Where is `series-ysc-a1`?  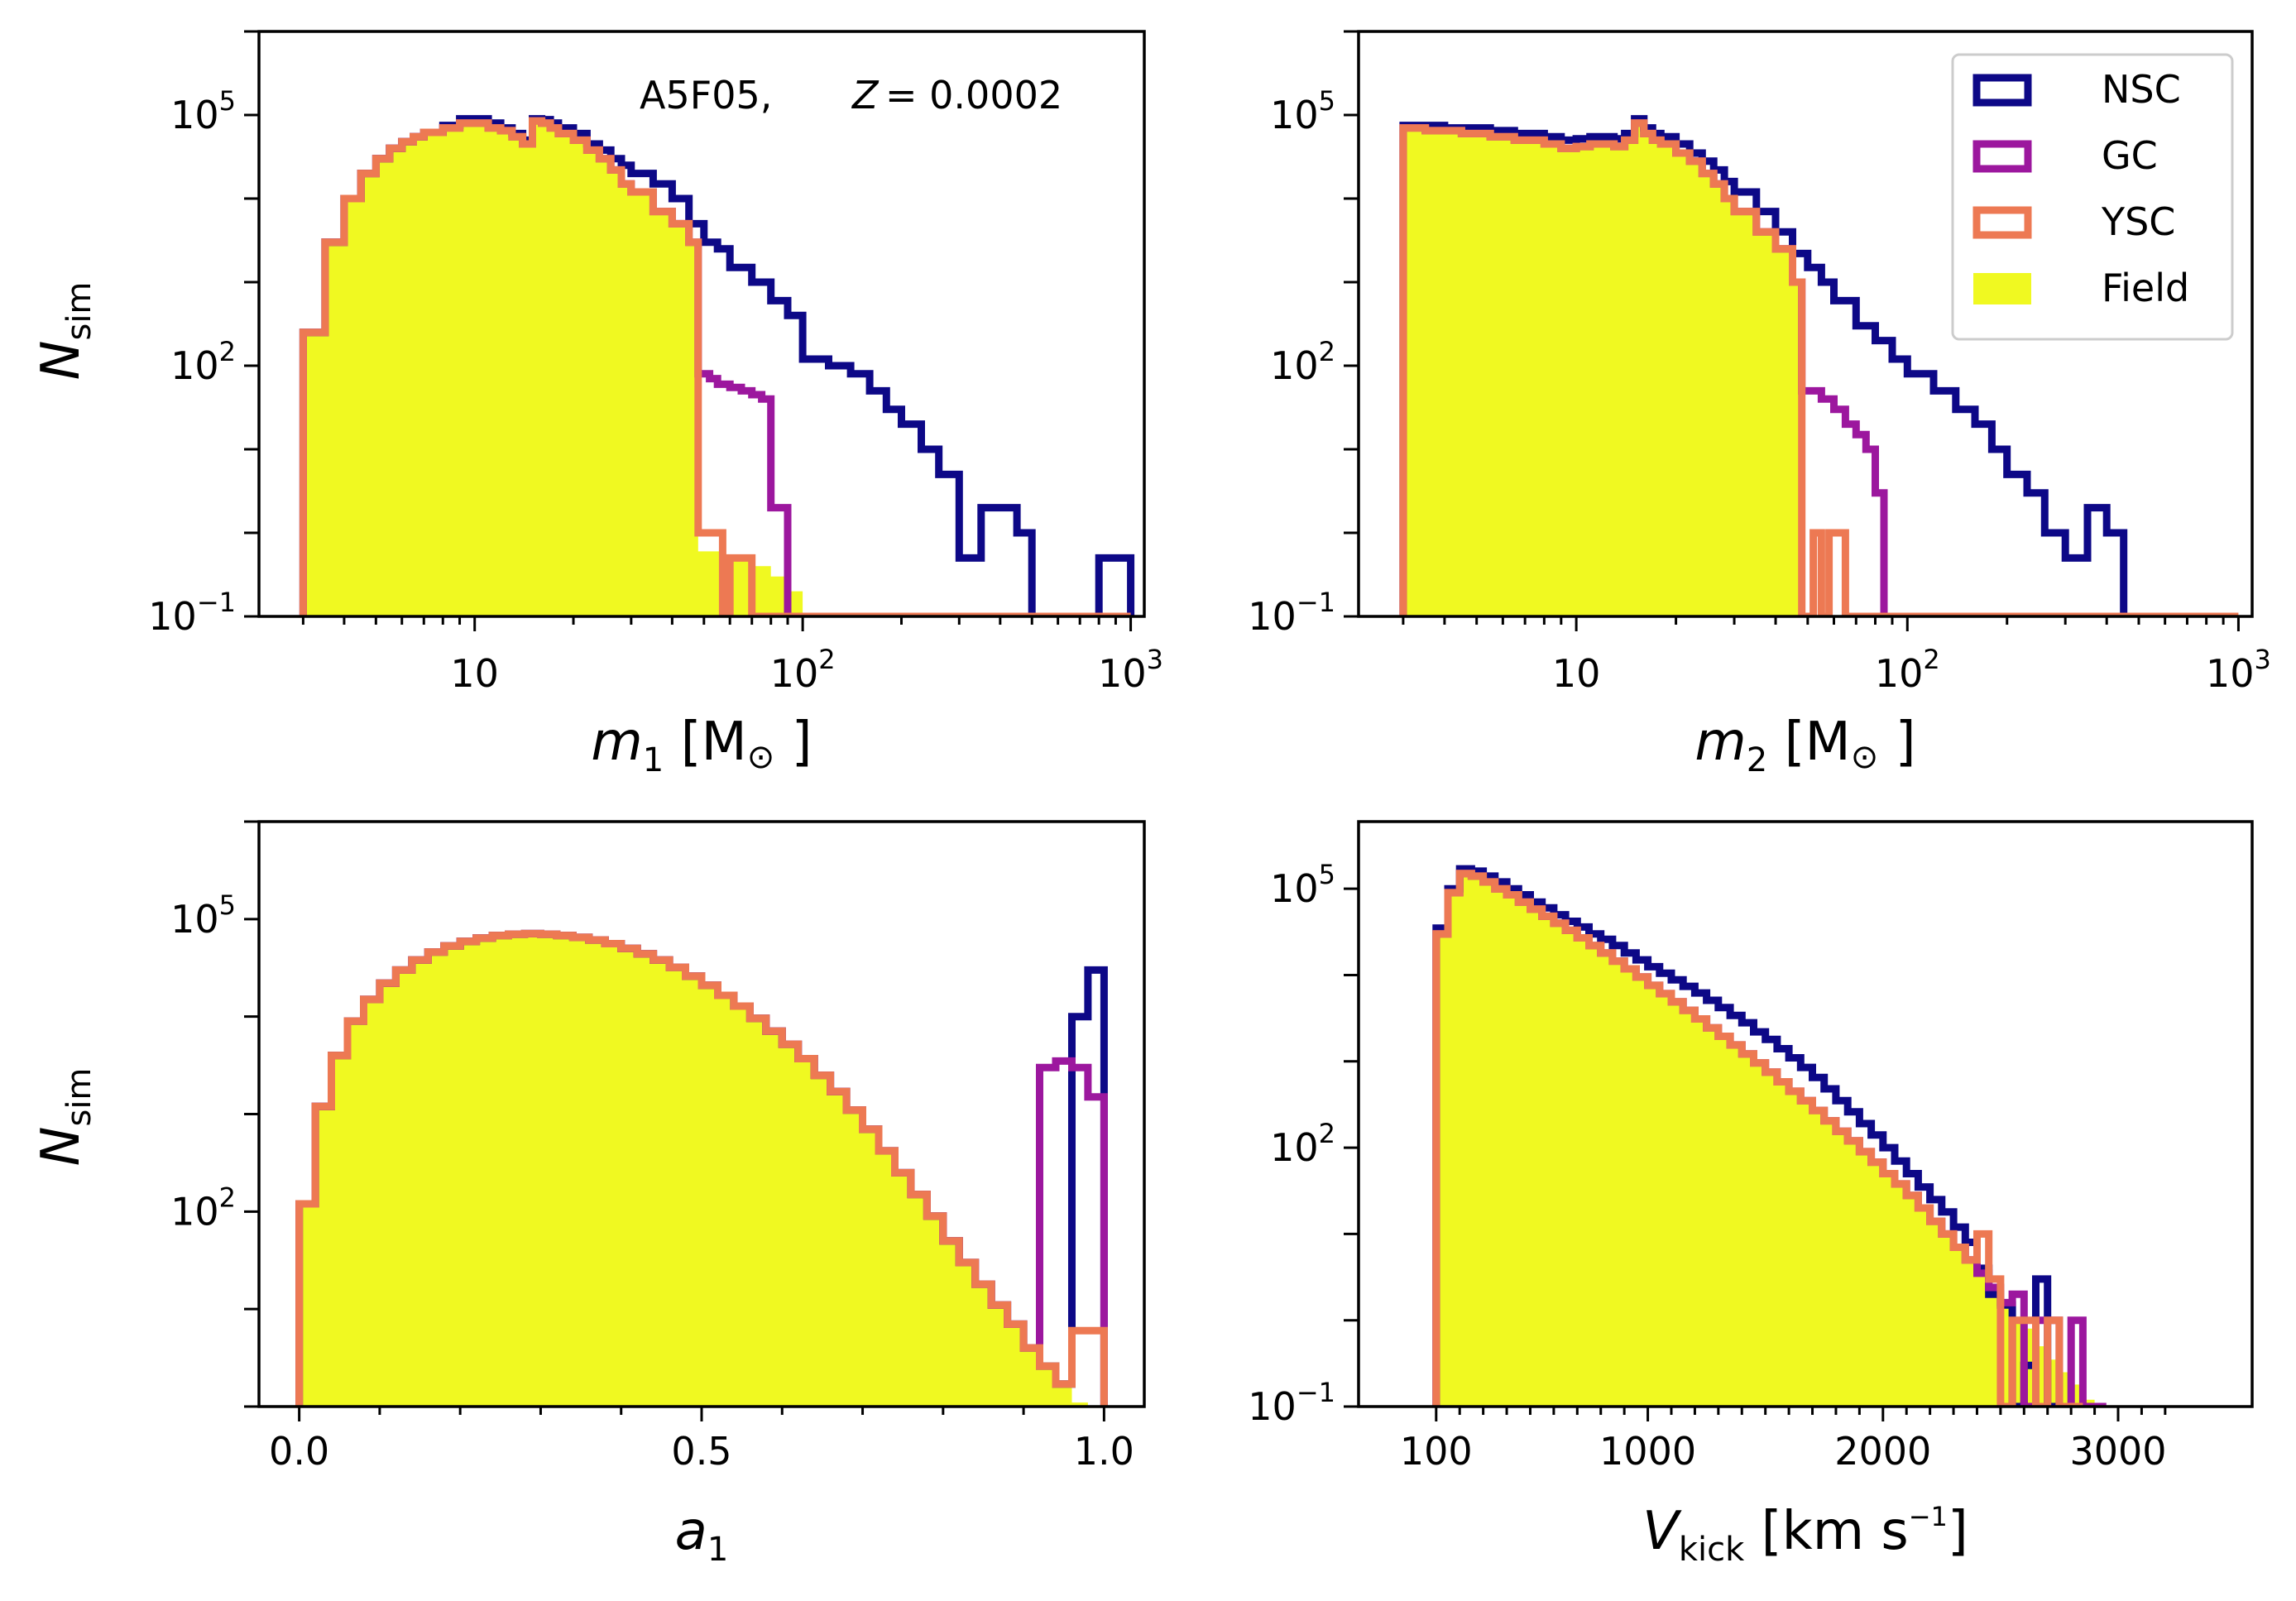
series-ysc-a1 is located at coordinates (701, 1168).